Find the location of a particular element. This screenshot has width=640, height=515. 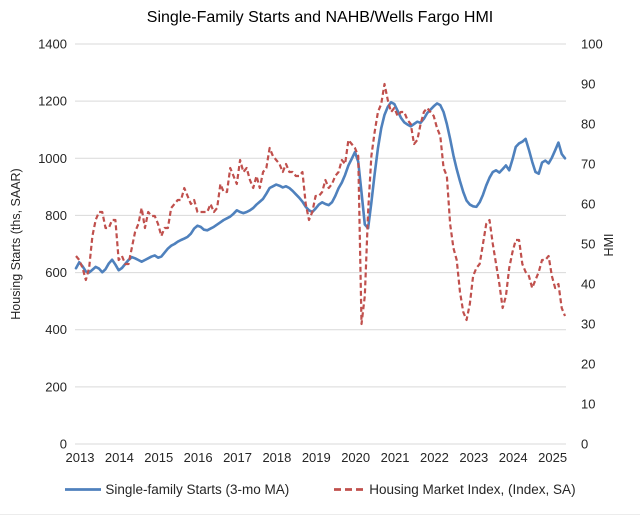

right-axis-tick-label: 50 is located at coordinates (588, 244).